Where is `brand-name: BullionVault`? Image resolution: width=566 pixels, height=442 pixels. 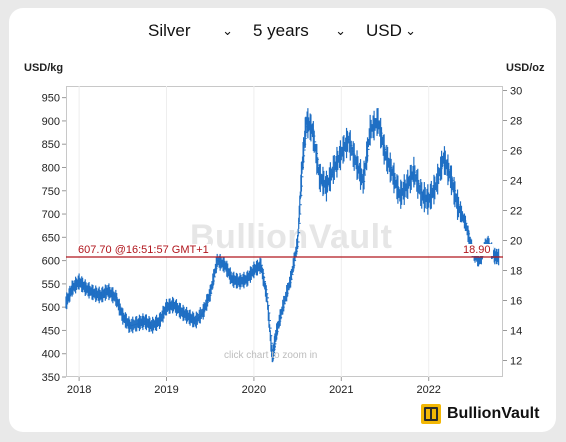
brand-name: BullionVault is located at coordinates (493, 413).